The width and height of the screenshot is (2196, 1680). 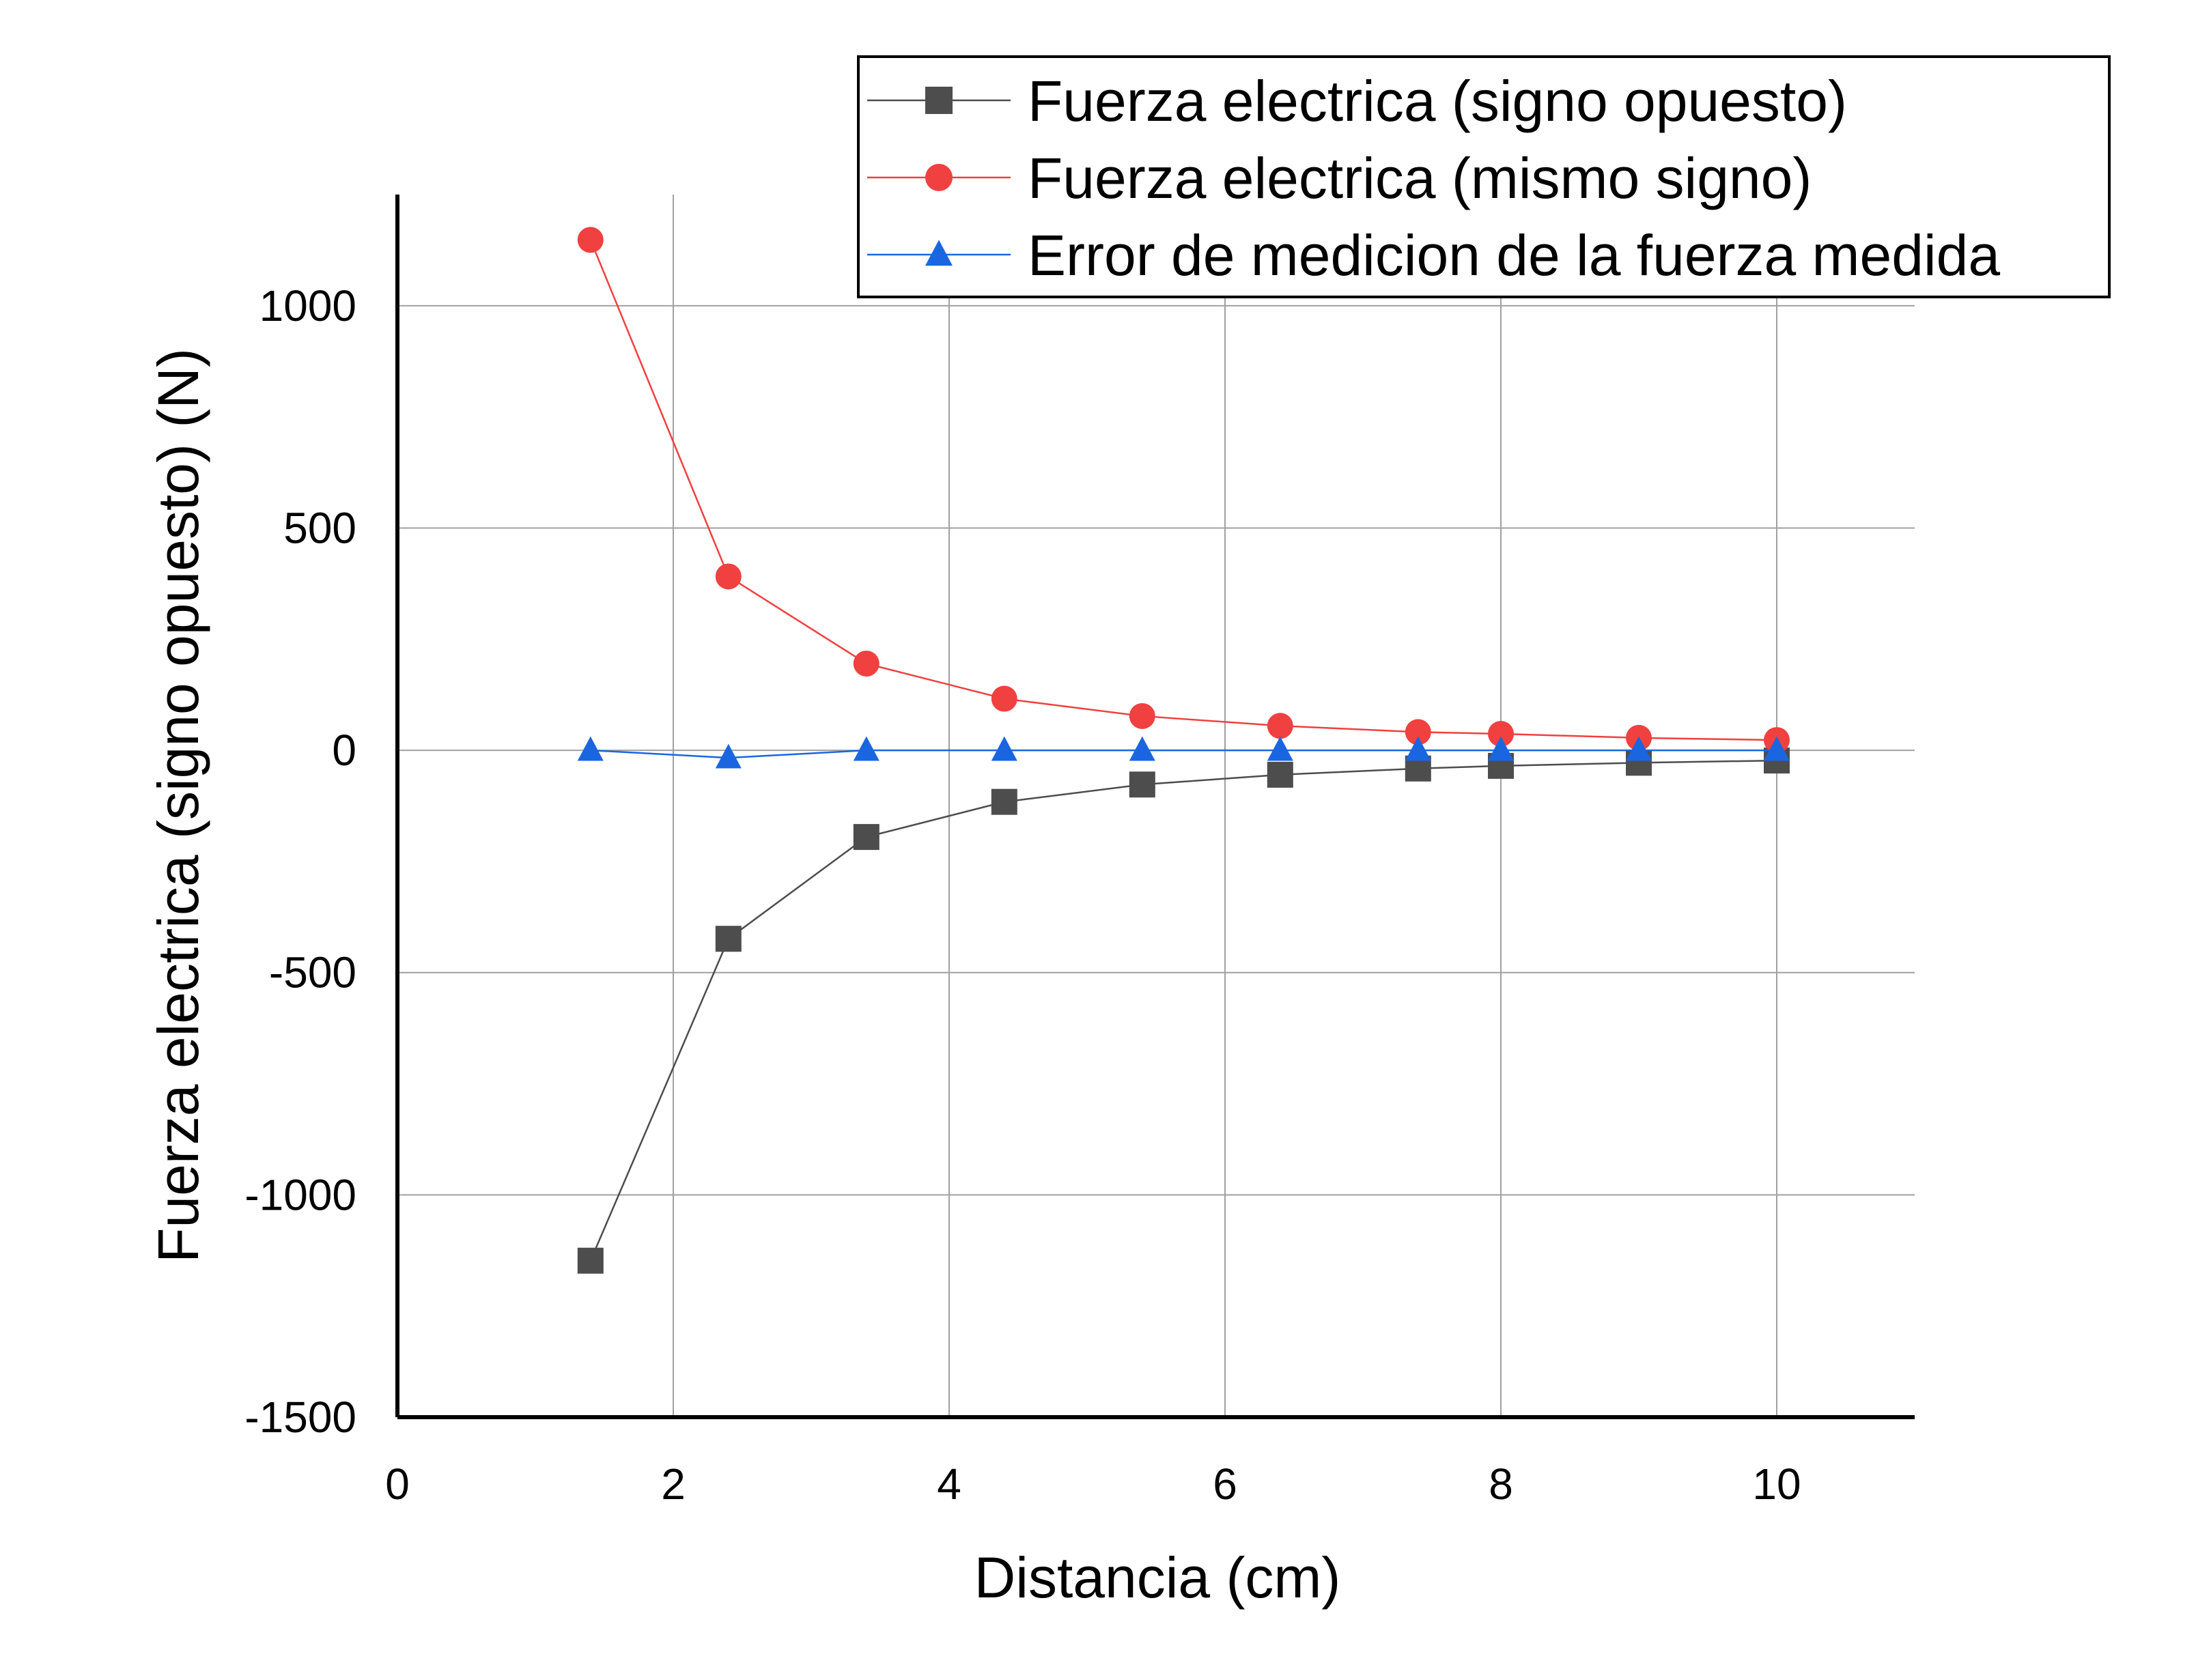 I want to click on legend-label: Fuerza electrica (signo opuesto), so click(x=1437, y=101).